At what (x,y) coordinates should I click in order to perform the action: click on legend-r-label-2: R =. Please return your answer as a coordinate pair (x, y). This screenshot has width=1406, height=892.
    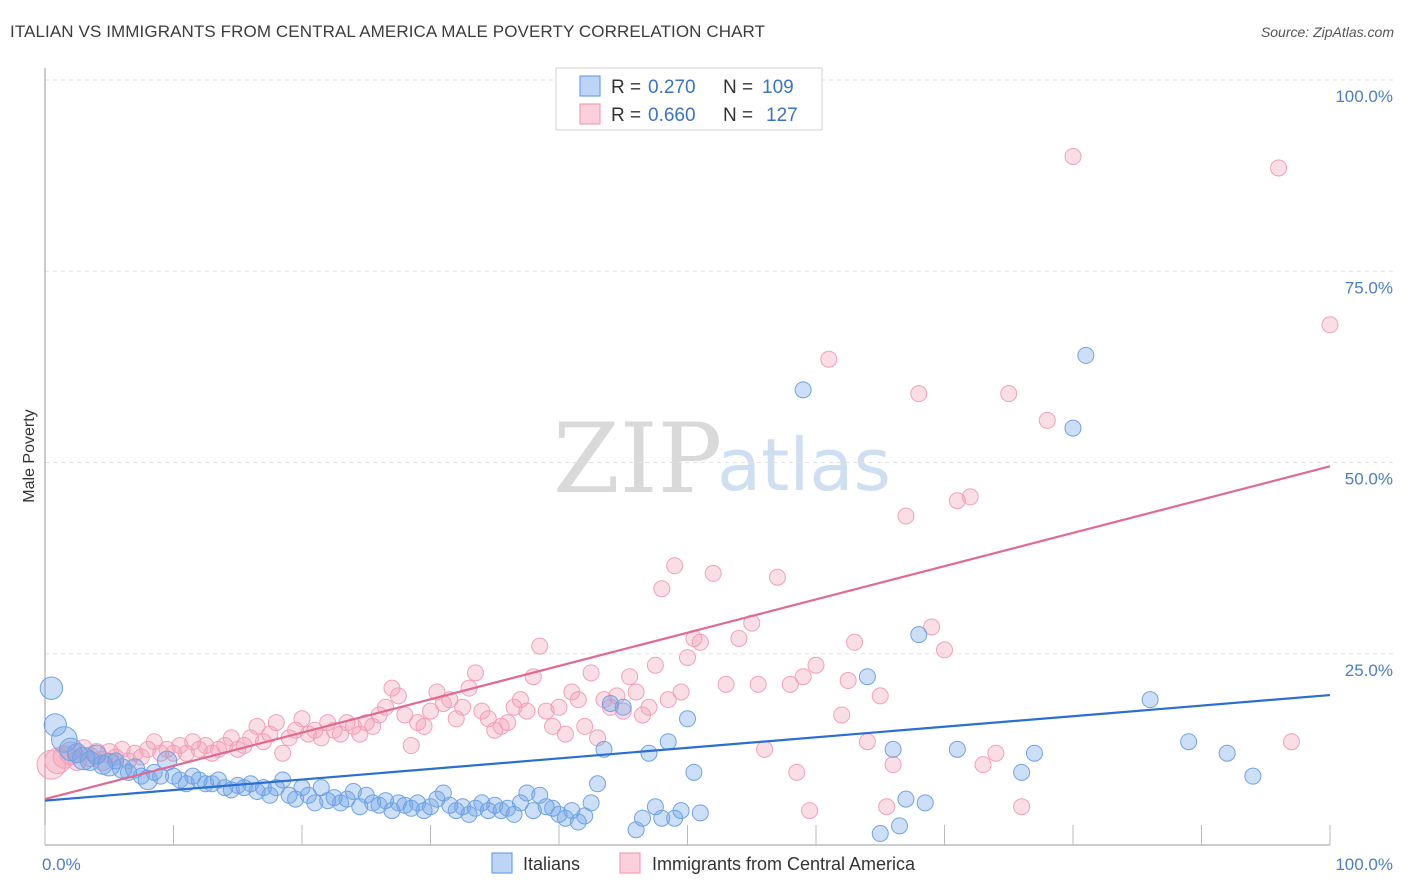
    Looking at the image, I should click on (626, 115).